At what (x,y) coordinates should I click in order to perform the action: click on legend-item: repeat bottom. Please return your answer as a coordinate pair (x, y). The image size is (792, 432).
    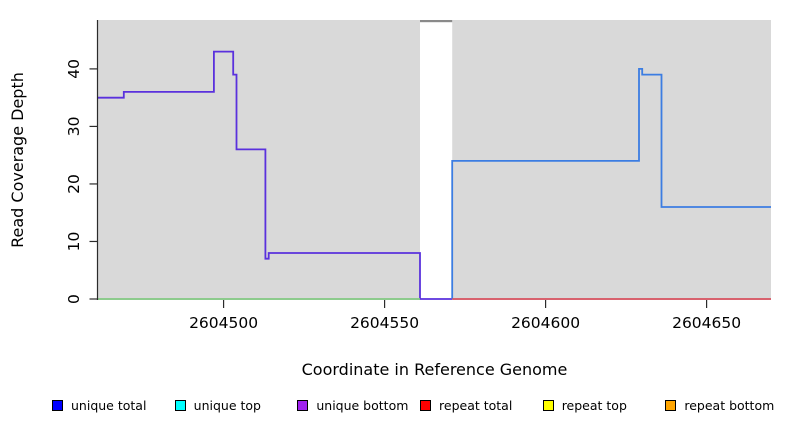
    Looking at the image, I should click on (726, 405).